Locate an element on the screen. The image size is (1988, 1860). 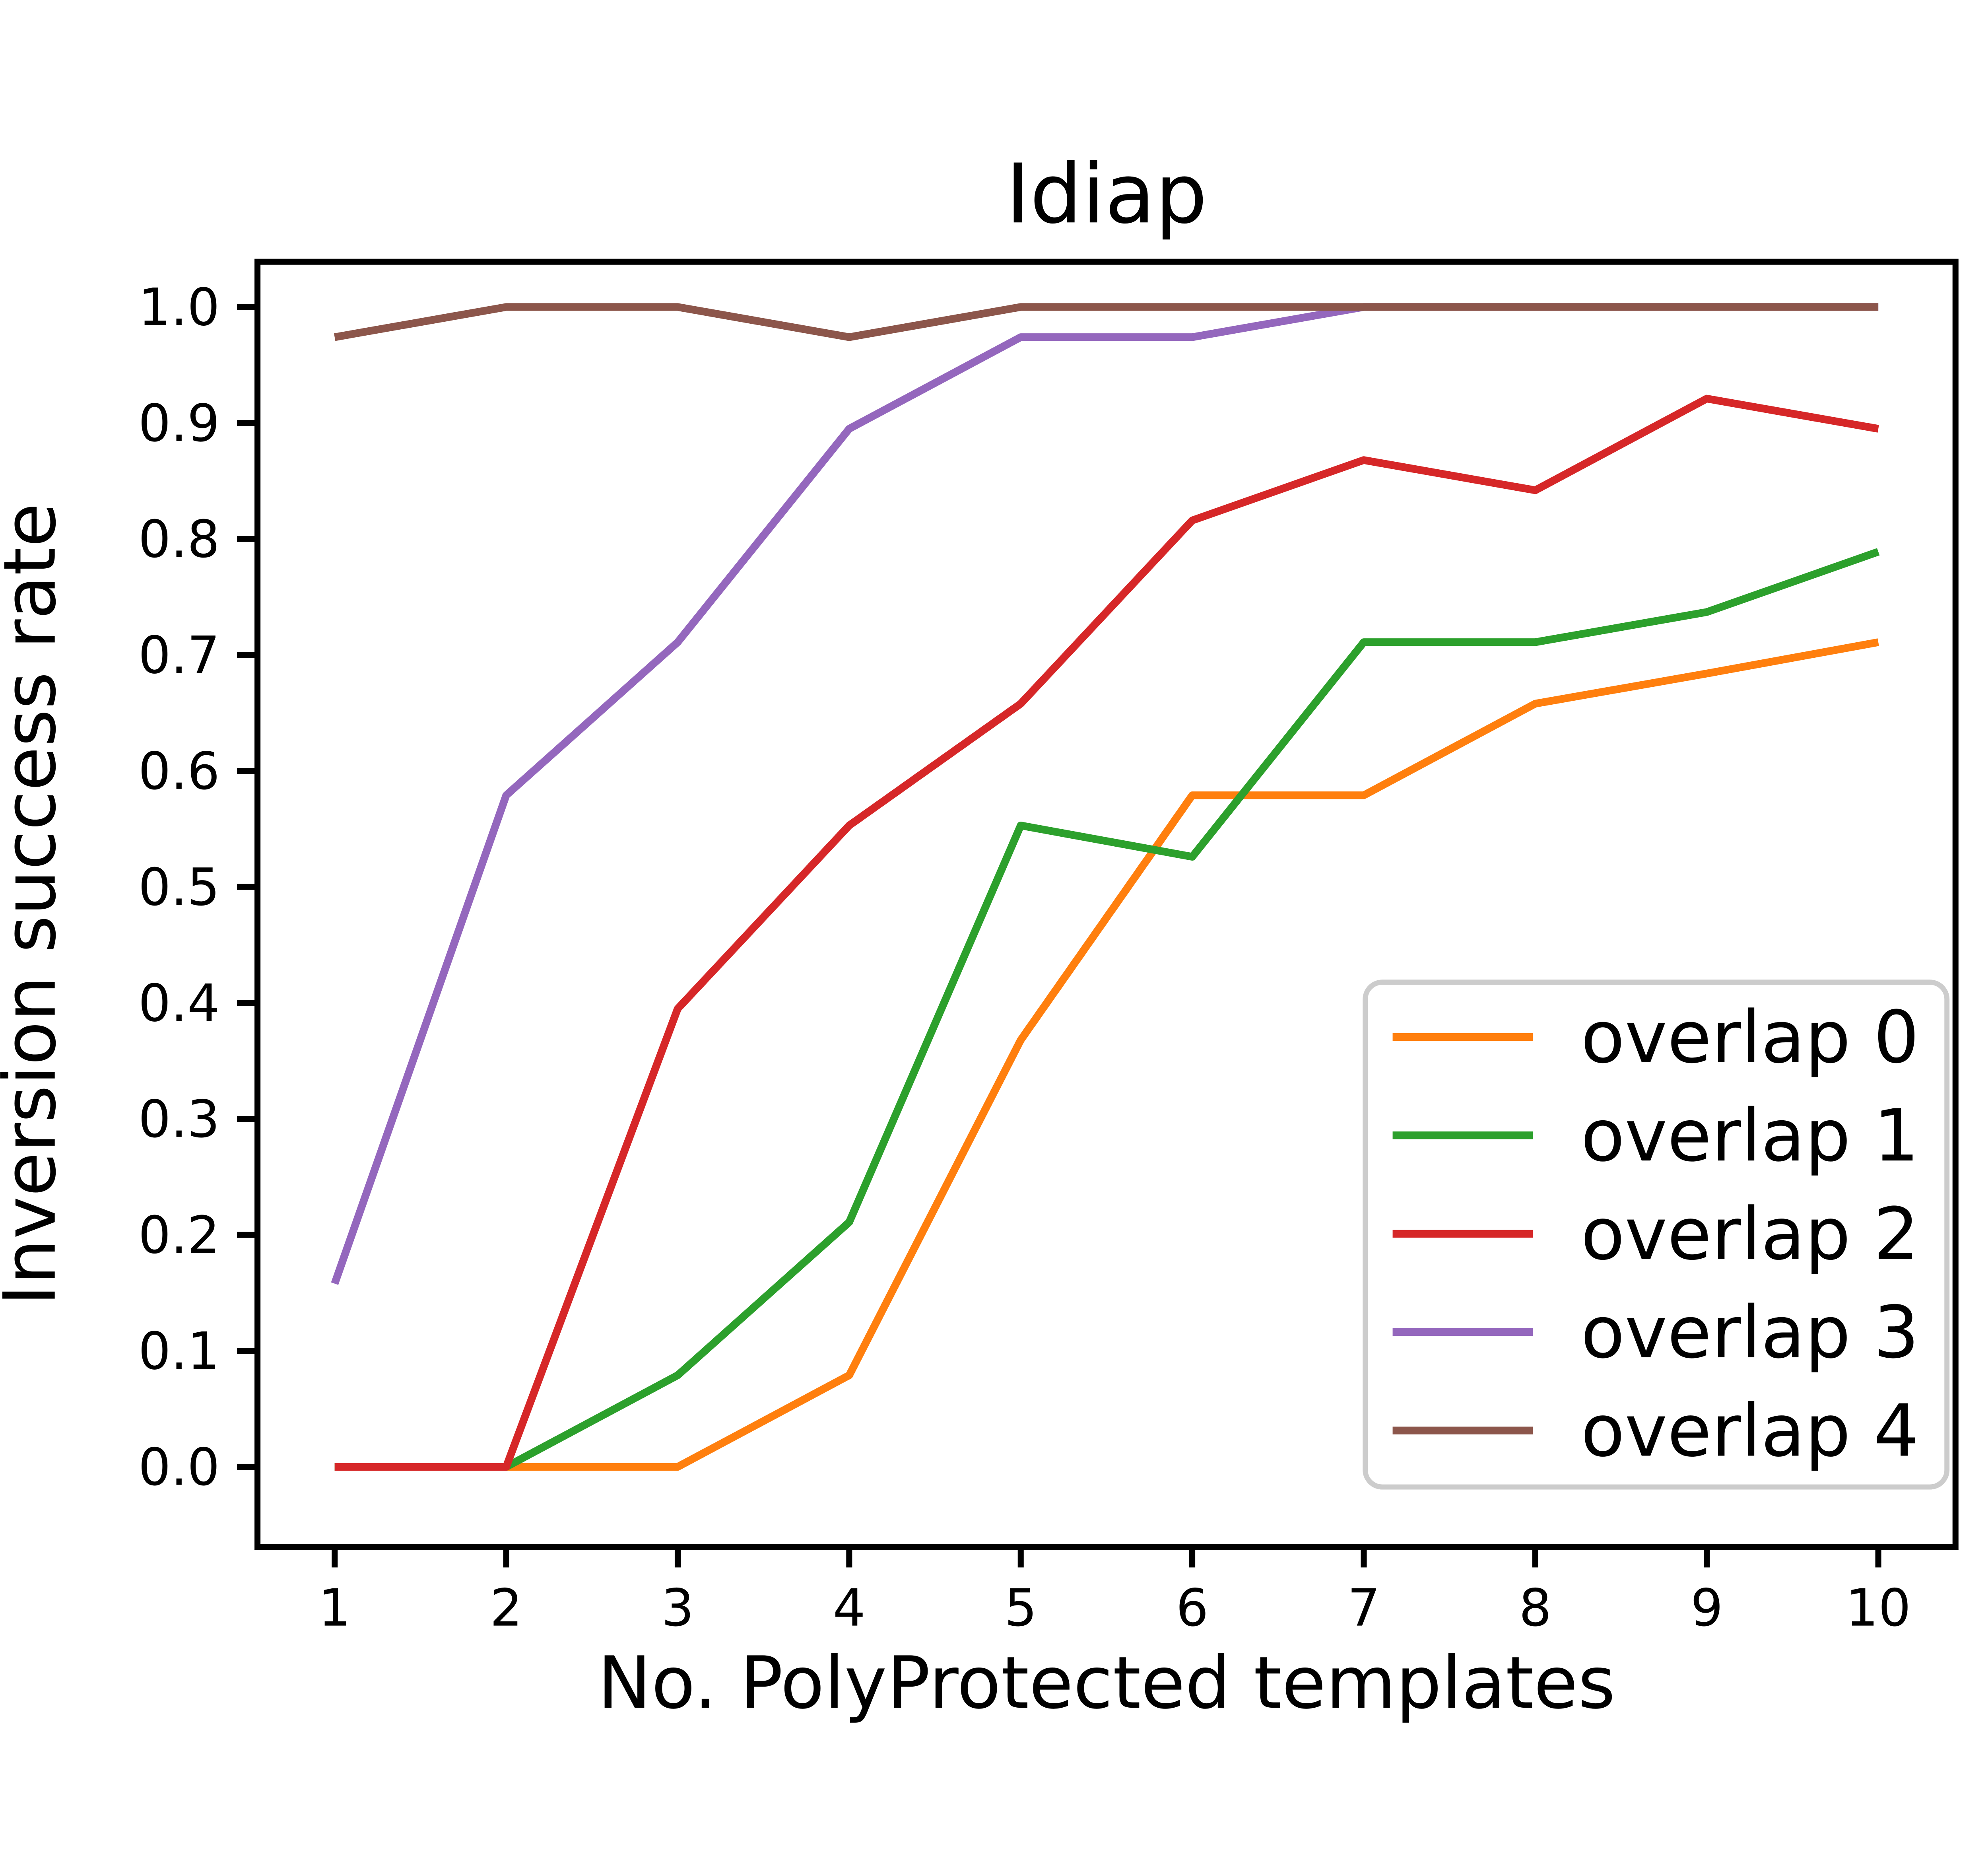
legend-item: overlap 1 is located at coordinates (1655, 1136).